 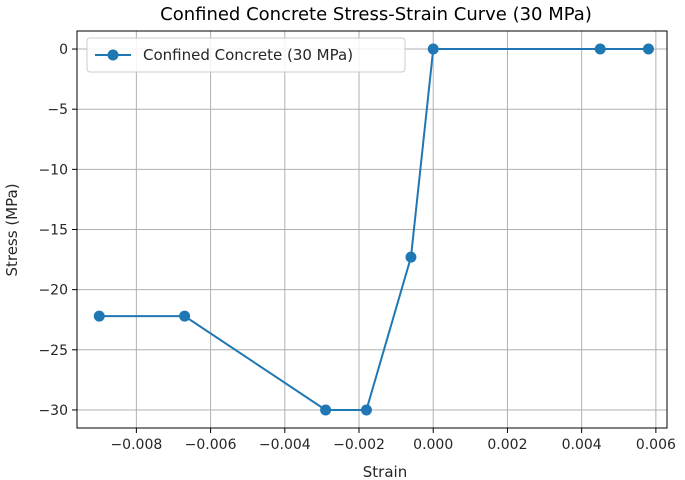 I want to click on x-tick-label: −0.002, so click(x=359, y=445).